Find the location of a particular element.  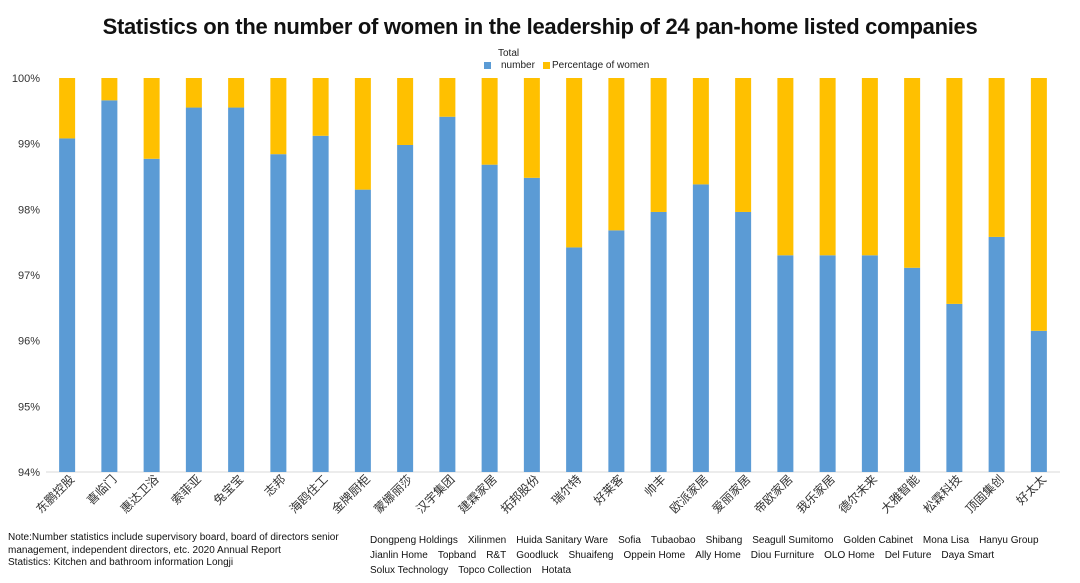

x-tick-label: 志邦 is located at coordinates (275, 485).